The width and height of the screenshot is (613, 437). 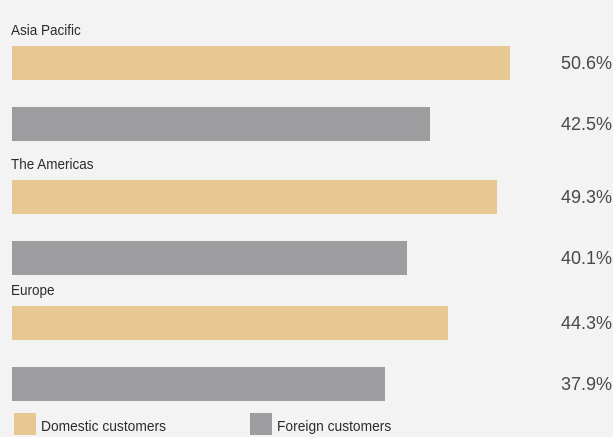 What do you see at coordinates (586, 63) in the screenshot?
I see `data-label: 50.6%` at bounding box center [586, 63].